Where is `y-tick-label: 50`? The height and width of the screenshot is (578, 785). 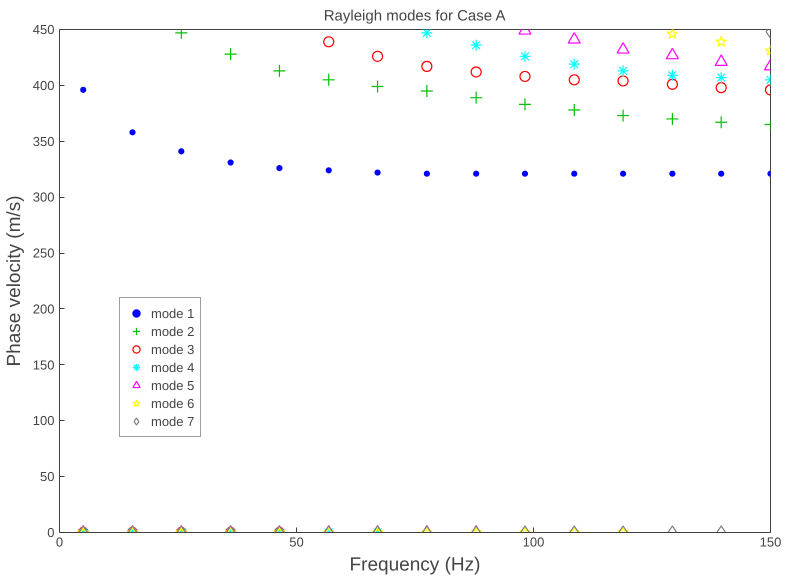 y-tick-label: 50 is located at coordinates (47, 476).